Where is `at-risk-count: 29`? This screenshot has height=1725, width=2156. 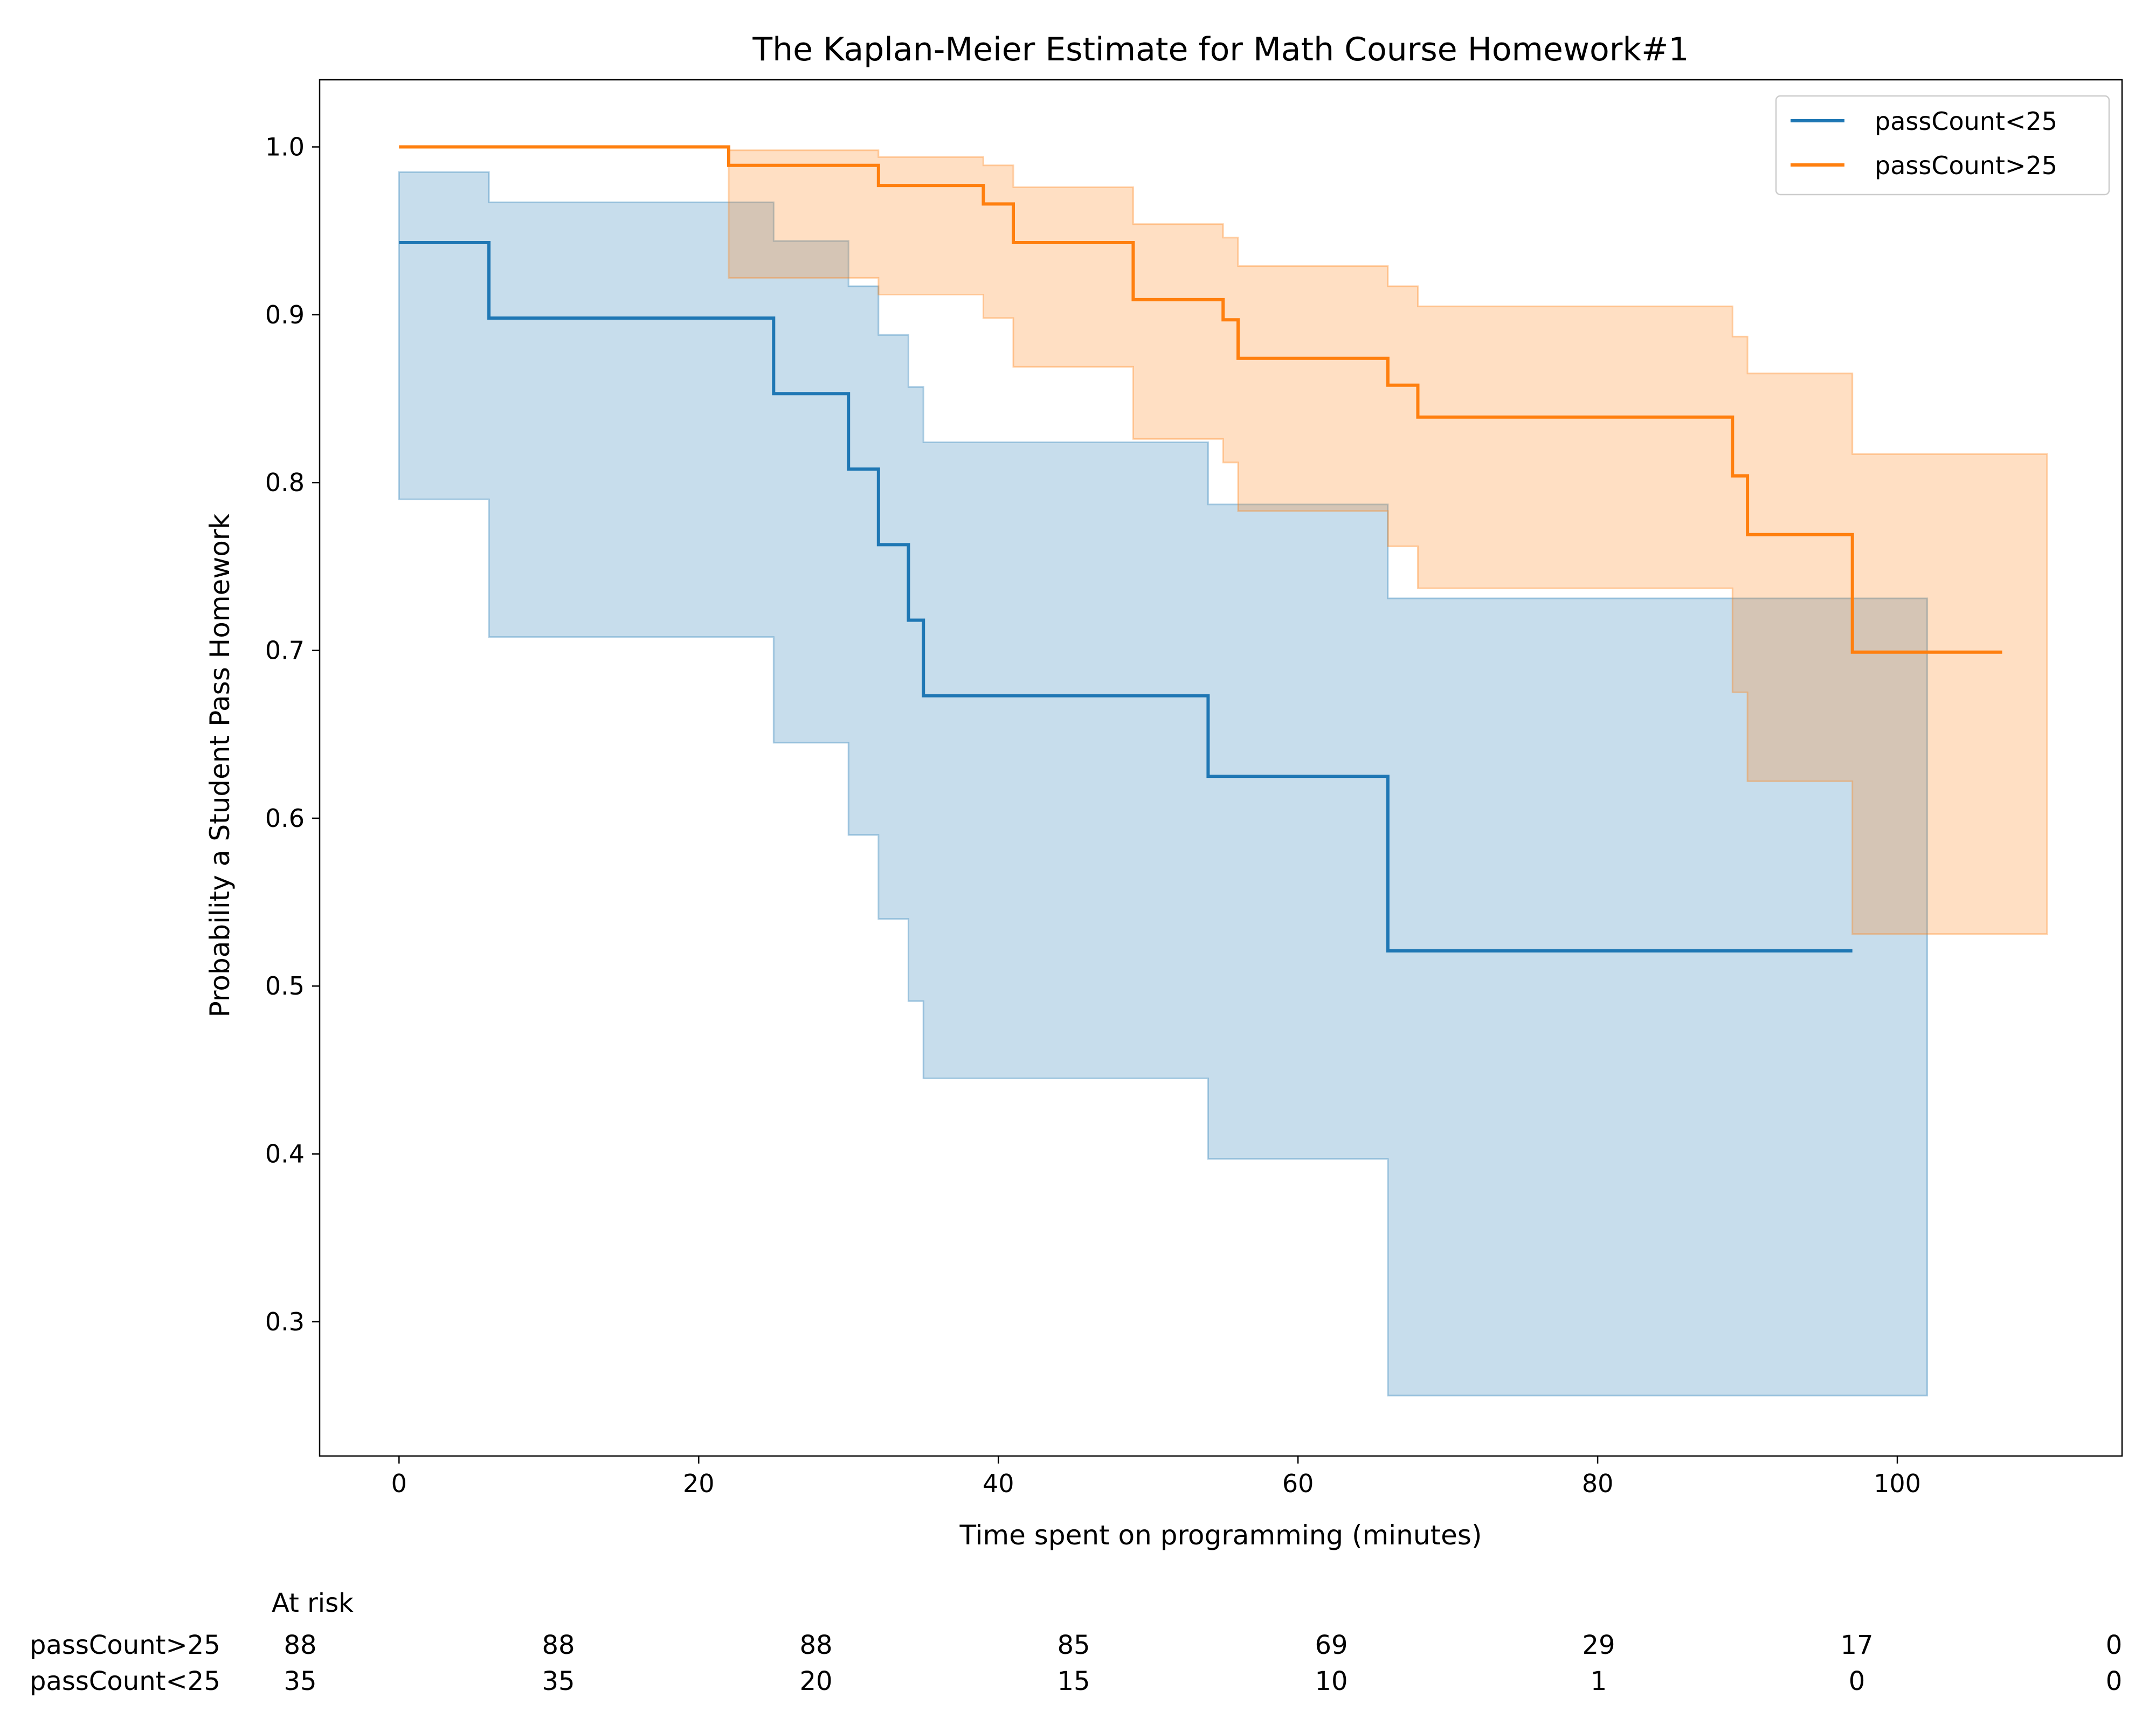 at-risk-count: 29 is located at coordinates (1598, 1645).